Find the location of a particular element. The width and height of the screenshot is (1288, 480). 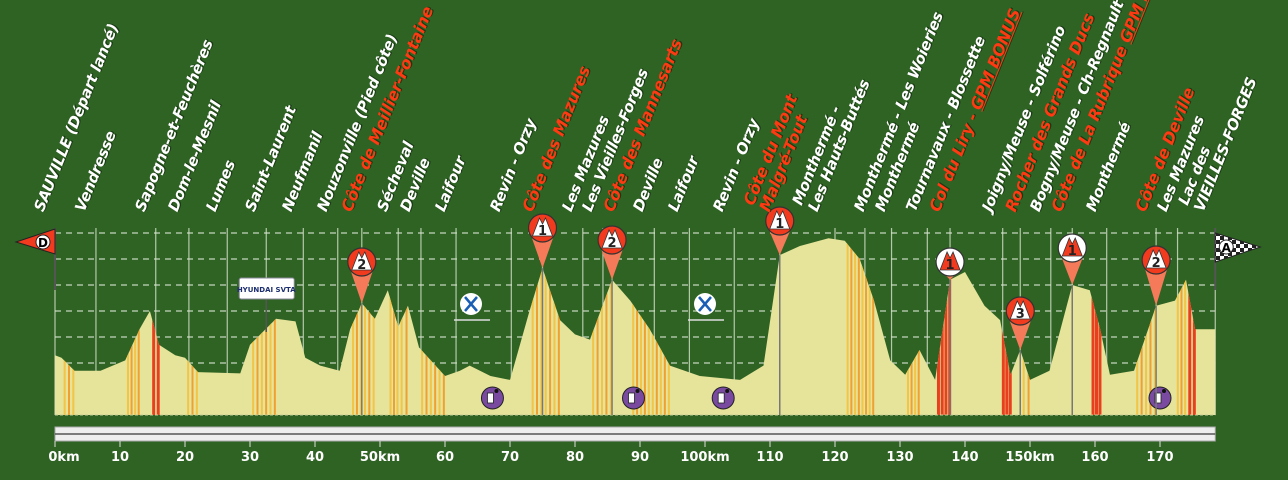

km-label: 120 is located at coordinates (835, 457).